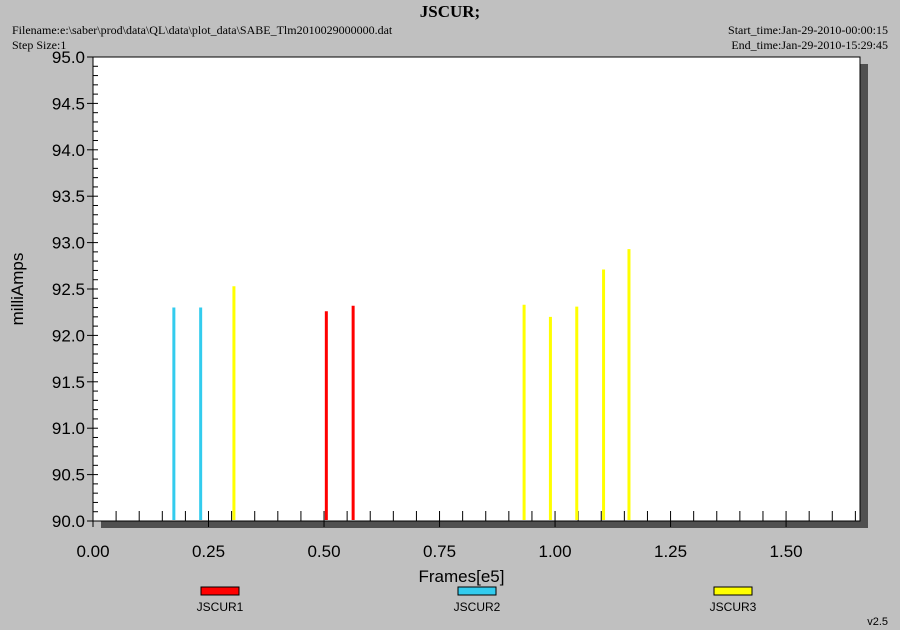 Image resolution: width=900 pixels, height=630 pixels. What do you see at coordinates (450, 11) in the screenshot?
I see `chart-title: JSCUR;` at bounding box center [450, 11].